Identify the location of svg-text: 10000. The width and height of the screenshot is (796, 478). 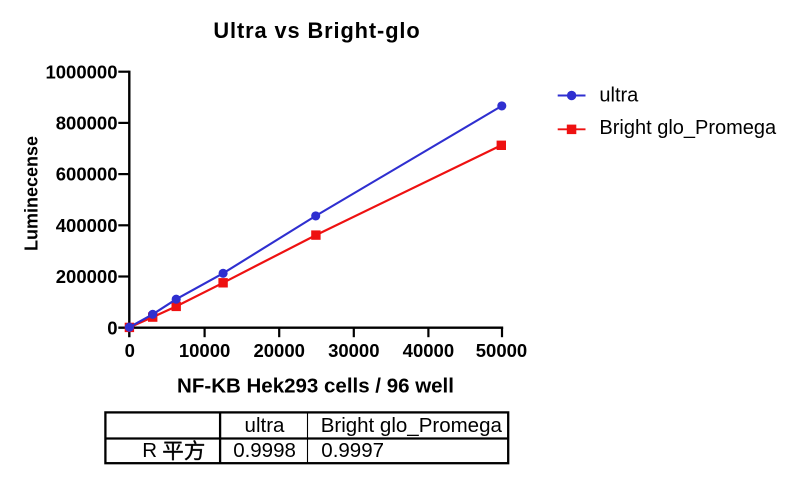
(204, 350).